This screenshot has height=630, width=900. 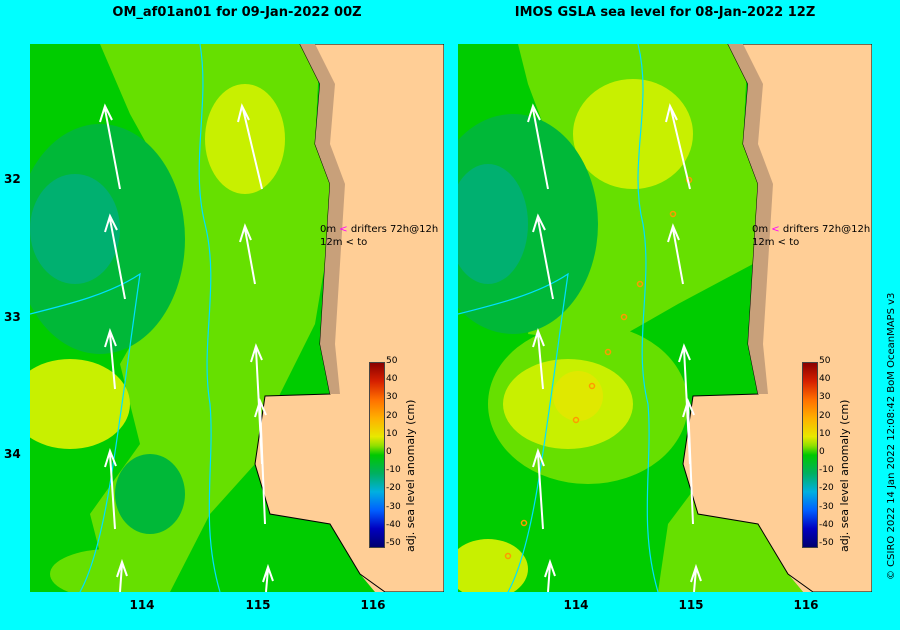 I want to click on drifter-legend-right: 0m < drifters 72h@12h 12m < to, so click(x=811, y=236).